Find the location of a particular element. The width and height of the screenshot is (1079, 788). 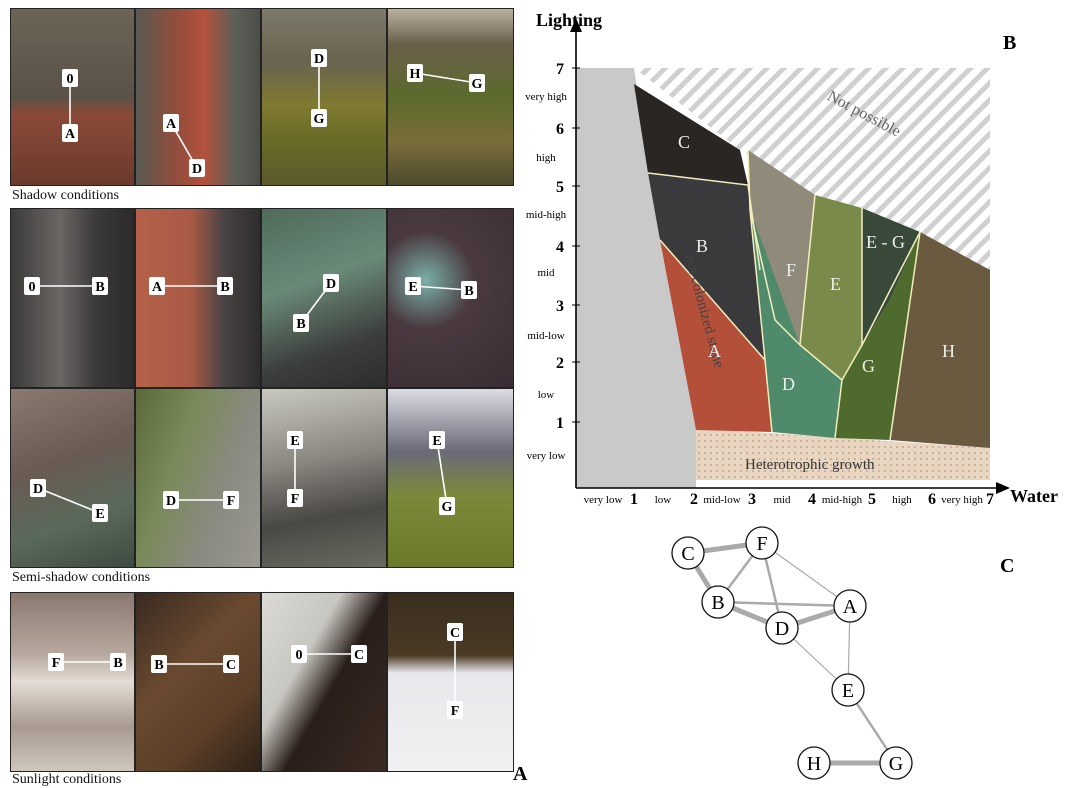

node-D: D is located at coordinates (782, 628).